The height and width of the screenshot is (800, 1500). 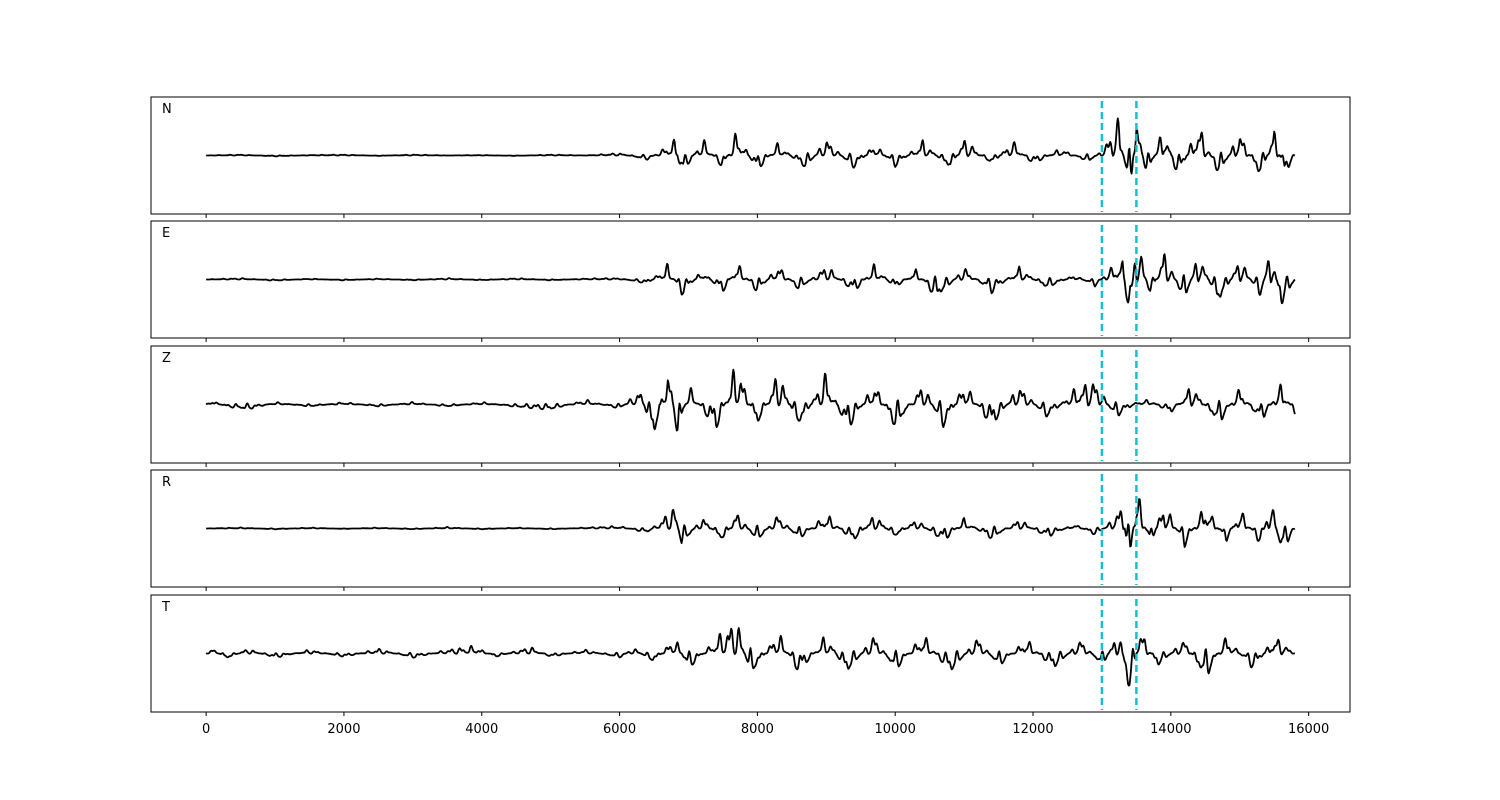 What do you see at coordinates (1032, 729) in the screenshot?
I see `x-tick-label: 12000` at bounding box center [1032, 729].